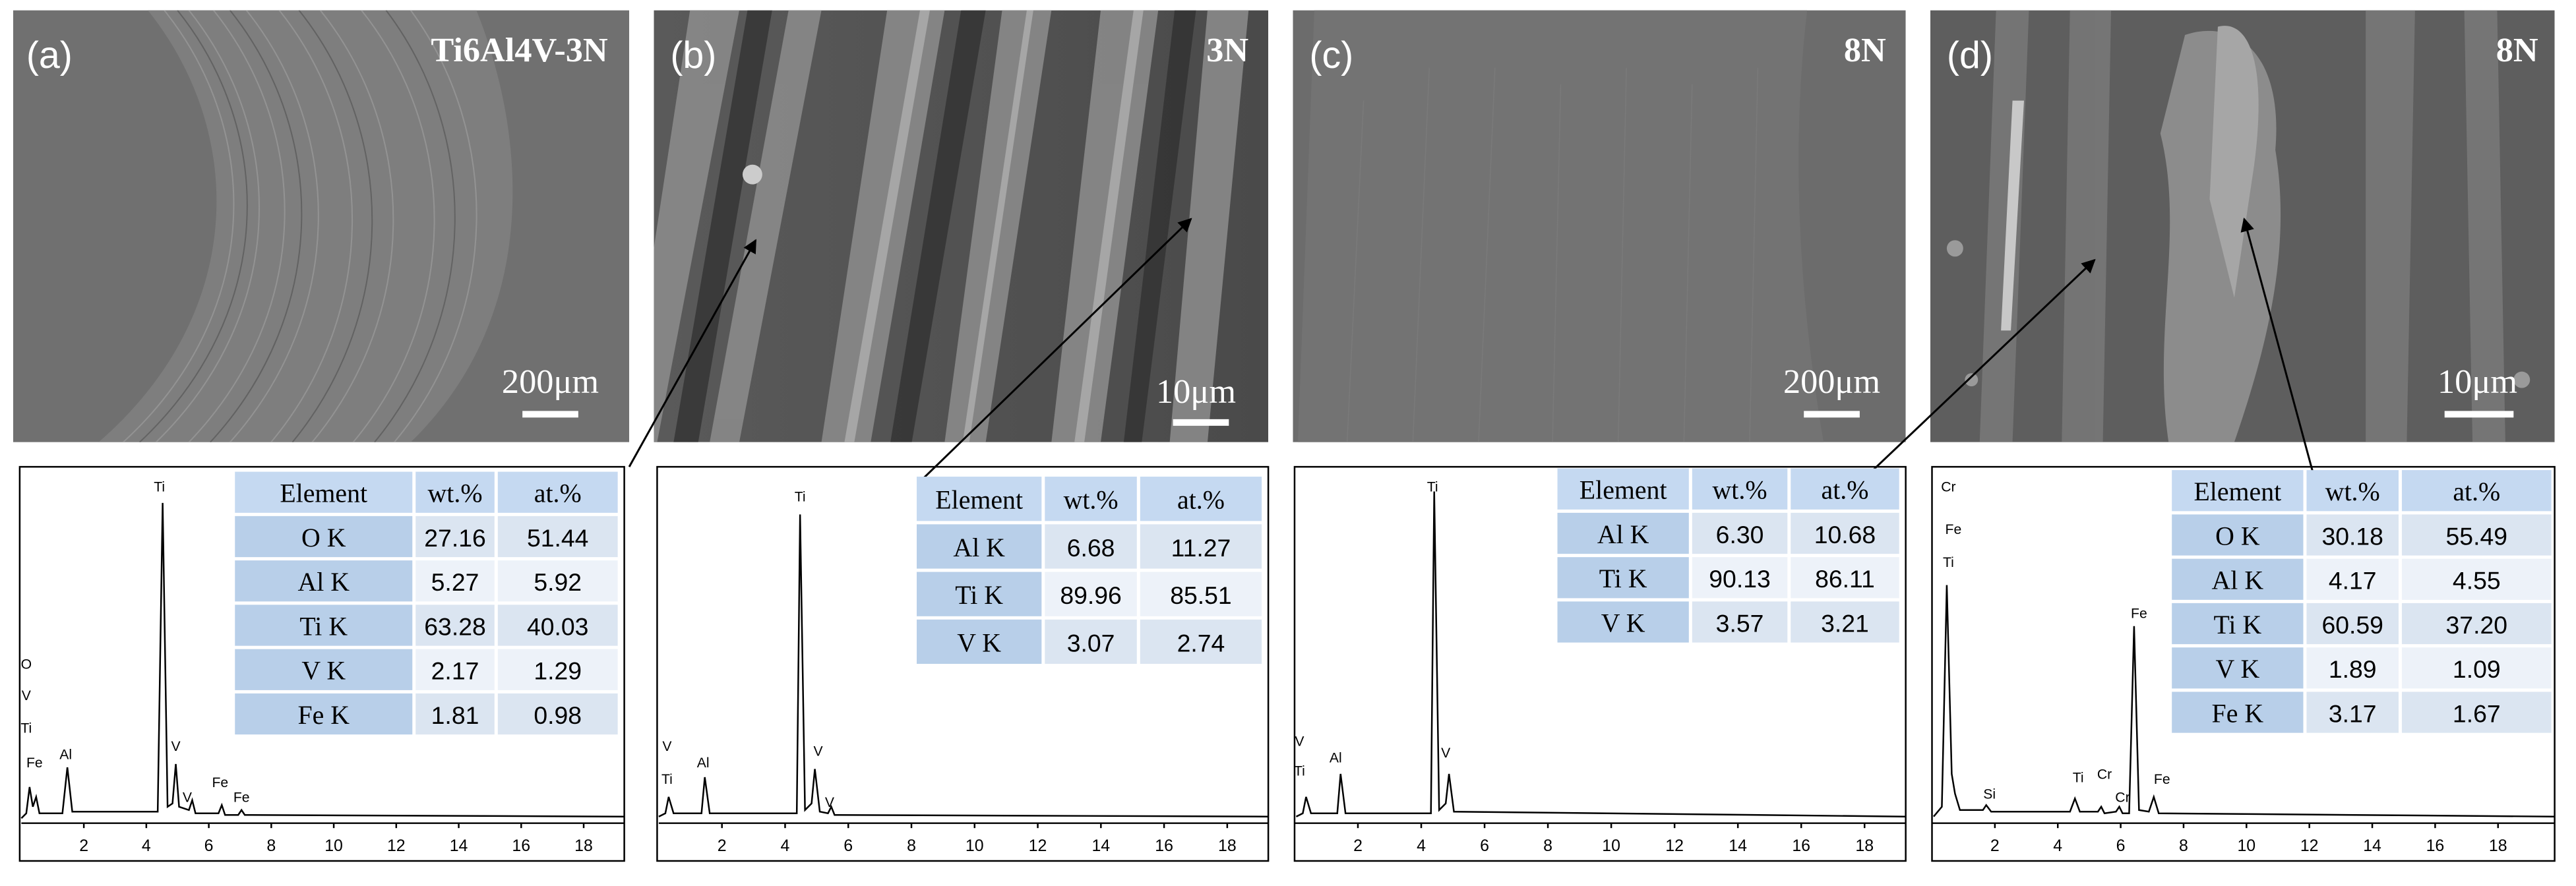 This screenshot has height=886, width=2576. I want to click on table-value: 5.92, so click(558, 582).